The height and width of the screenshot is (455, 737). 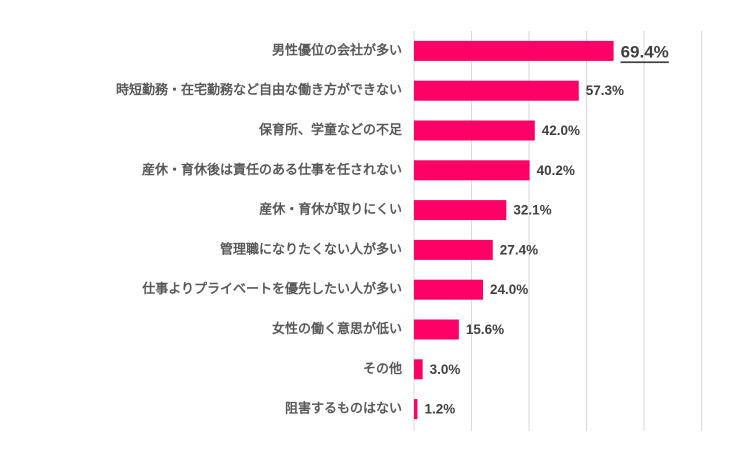 What do you see at coordinates (519, 249) in the screenshot?
I see `data-label: 27.4%` at bounding box center [519, 249].